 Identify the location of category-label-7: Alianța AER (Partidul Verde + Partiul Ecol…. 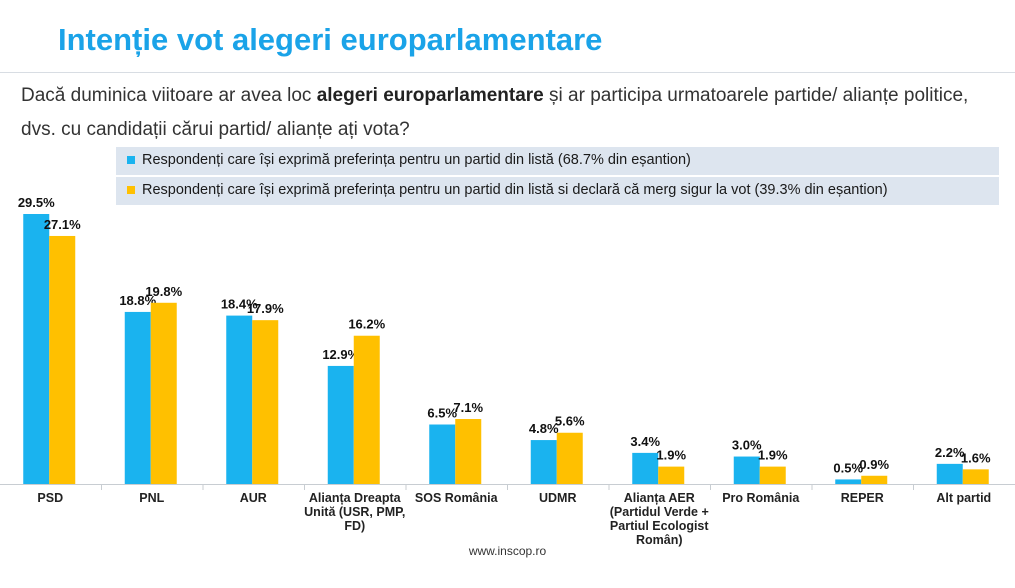
(660, 519).